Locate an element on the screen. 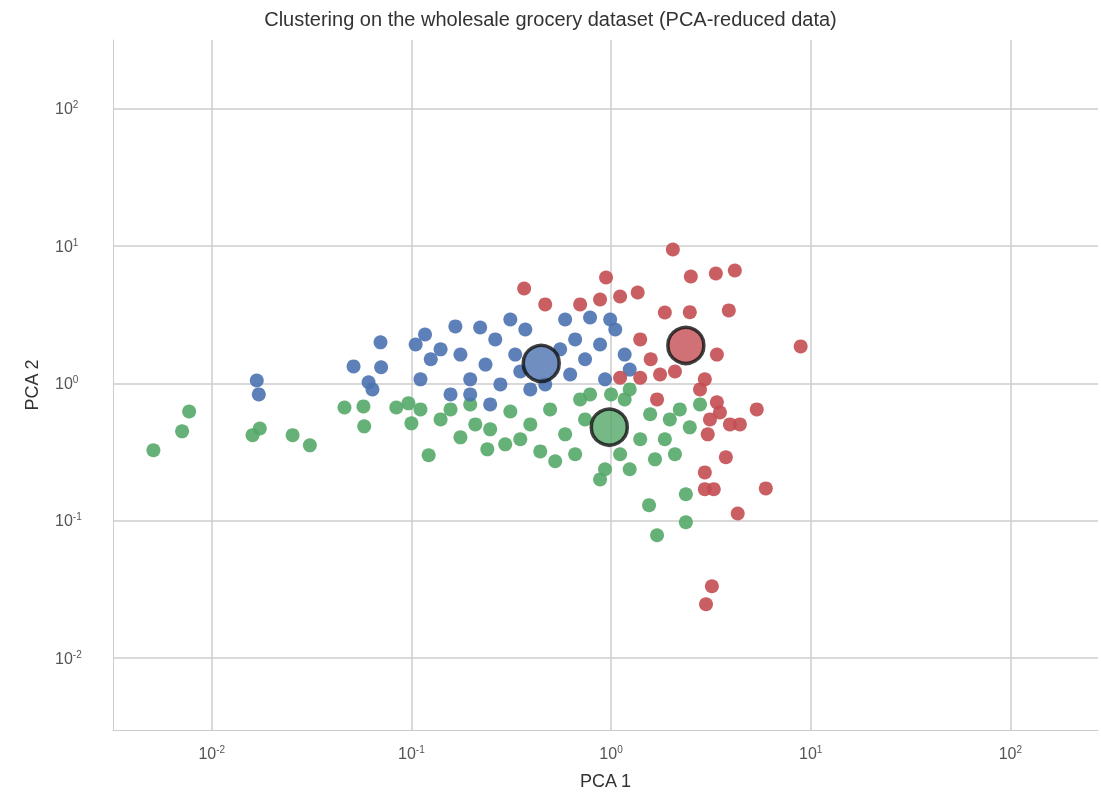 This screenshot has width=1101, height=803. y-axis-title: PCA 2 is located at coordinates (32, 385).